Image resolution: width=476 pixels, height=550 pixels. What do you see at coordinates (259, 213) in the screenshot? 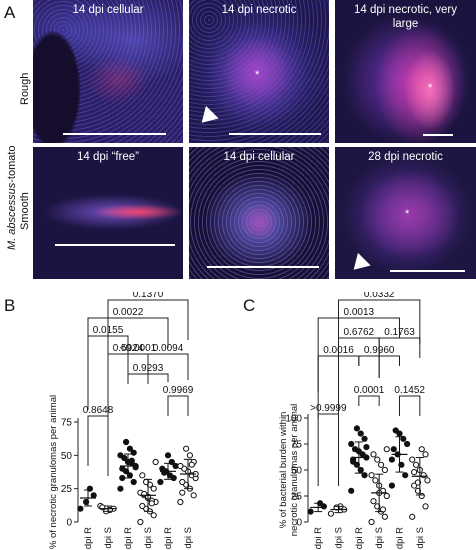
I see `micrograph-tile-5: 14 dpi cellular` at bounding box center [259, 213].